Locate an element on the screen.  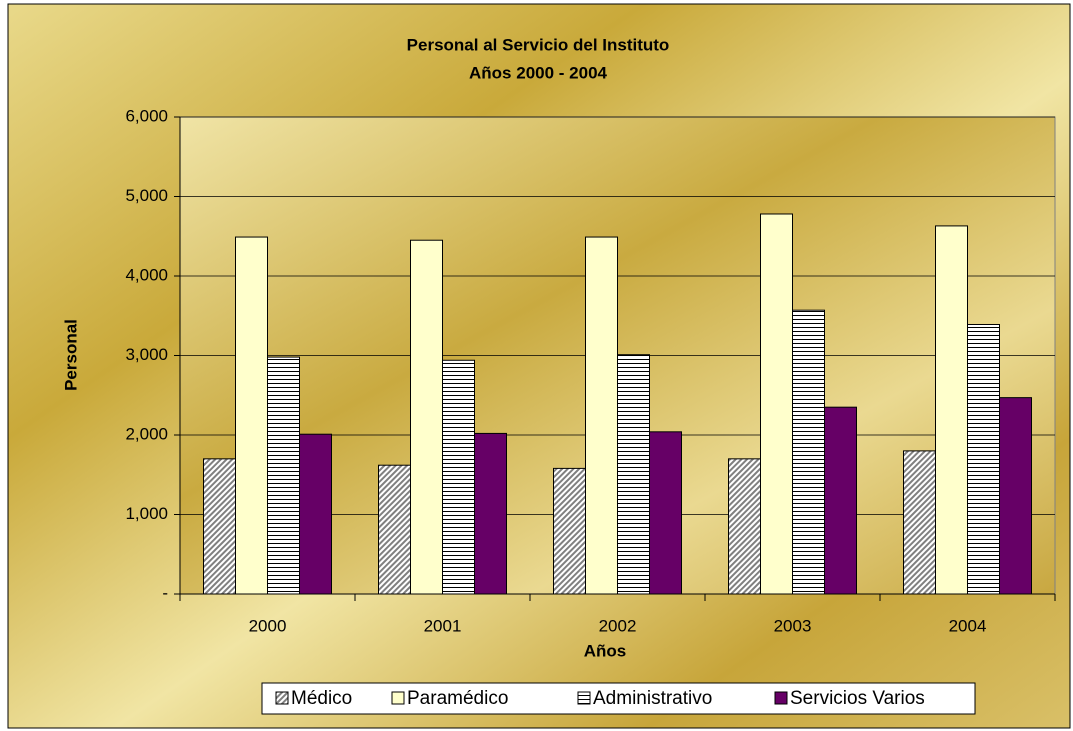
legend-label: Médico is located at coordinates (321, 698).